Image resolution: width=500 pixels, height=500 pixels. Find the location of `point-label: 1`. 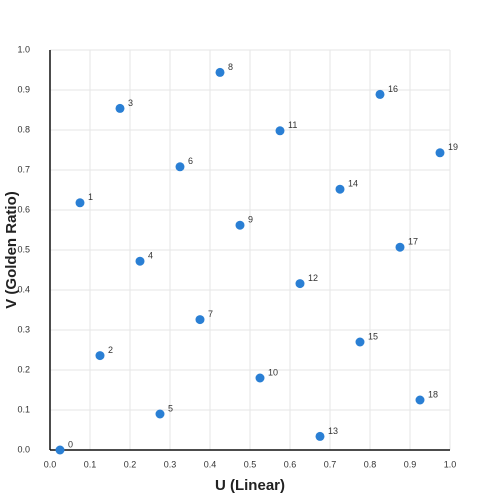

point-label: 1 is located at coordinates (90, 197).